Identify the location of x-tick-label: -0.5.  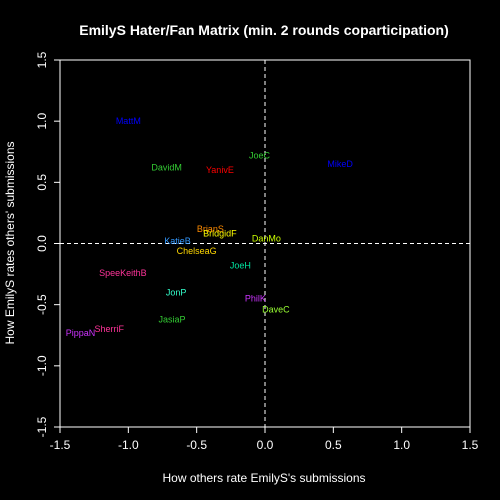
(196, 445).